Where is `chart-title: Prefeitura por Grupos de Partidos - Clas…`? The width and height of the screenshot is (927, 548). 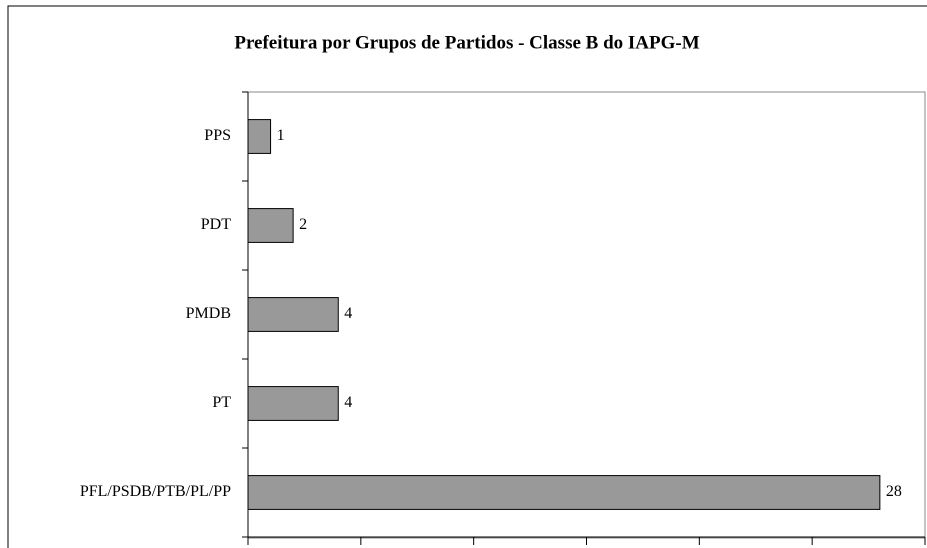
chart-title: Prefeitura por Grupos de Partidos - Clas… is located at coordinates (466, 42).